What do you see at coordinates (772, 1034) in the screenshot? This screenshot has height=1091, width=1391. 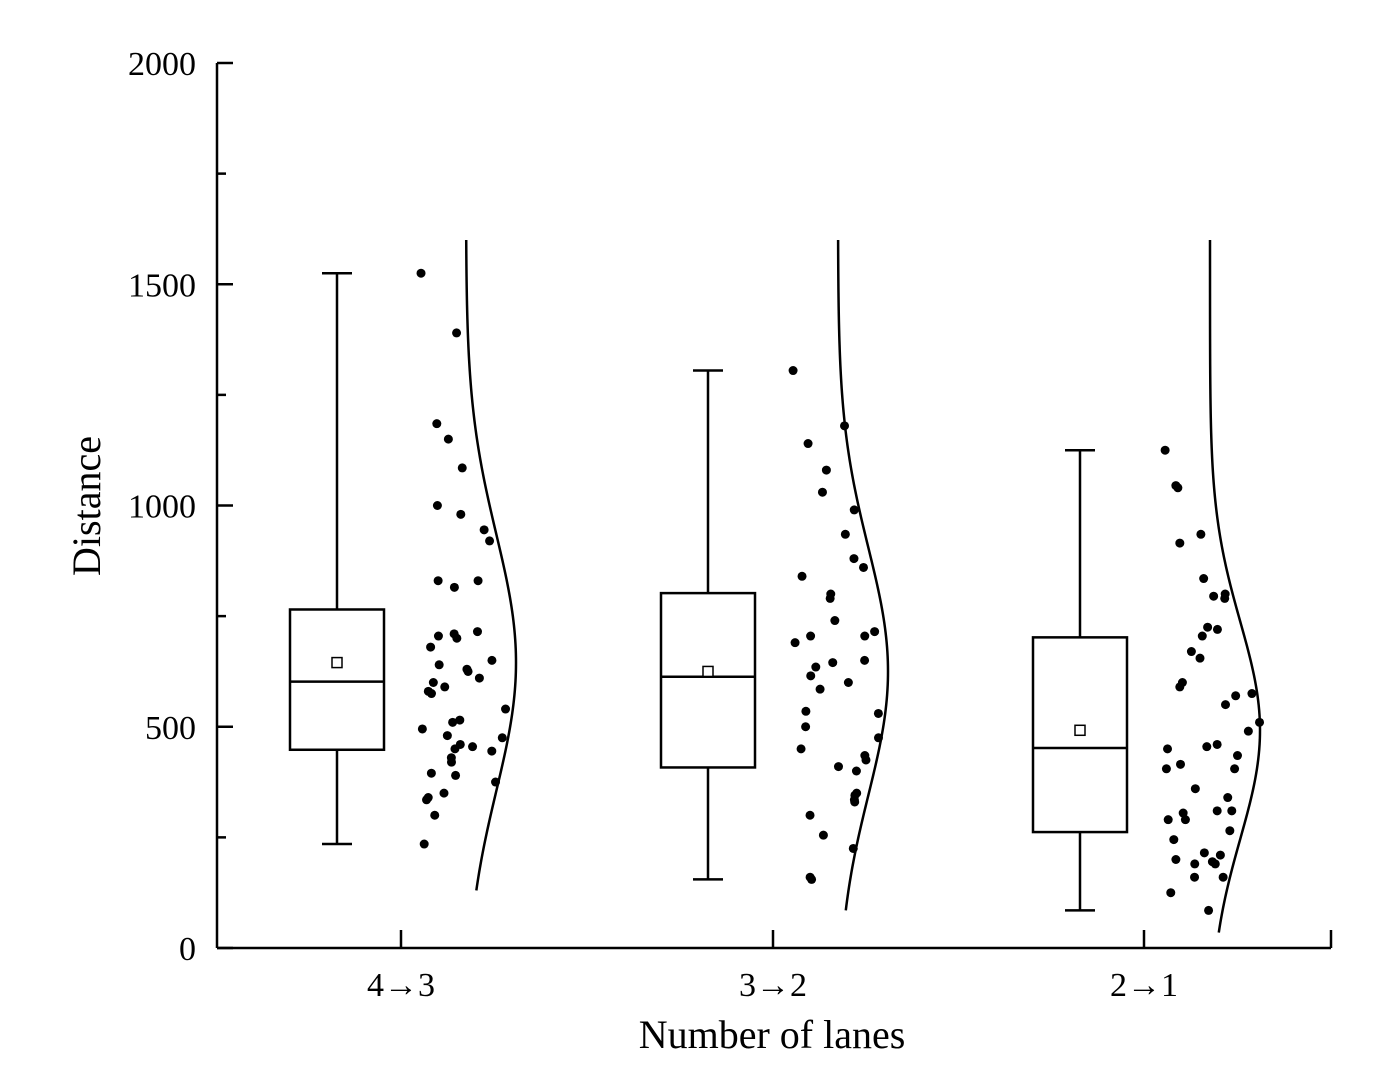 I see `x-axis-title: Number of lanes` at bounding box center [772, 1034].